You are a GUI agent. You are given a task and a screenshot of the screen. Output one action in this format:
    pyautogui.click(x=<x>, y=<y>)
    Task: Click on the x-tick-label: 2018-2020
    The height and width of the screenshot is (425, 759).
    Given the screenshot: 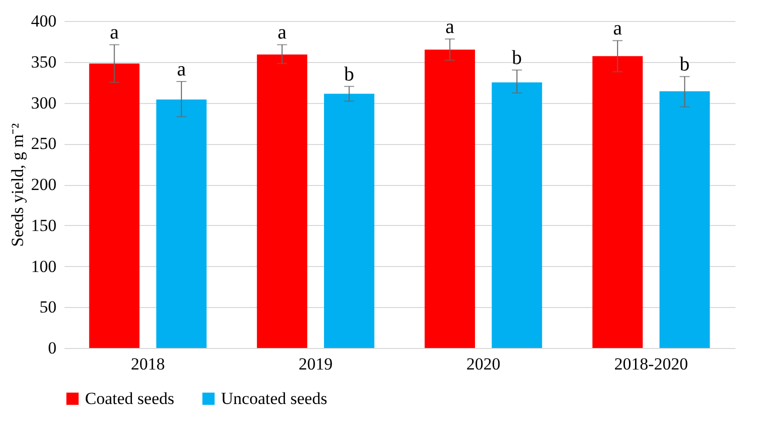 What is the action you would take?
    pyautogui.click(x=651, y=364)
    